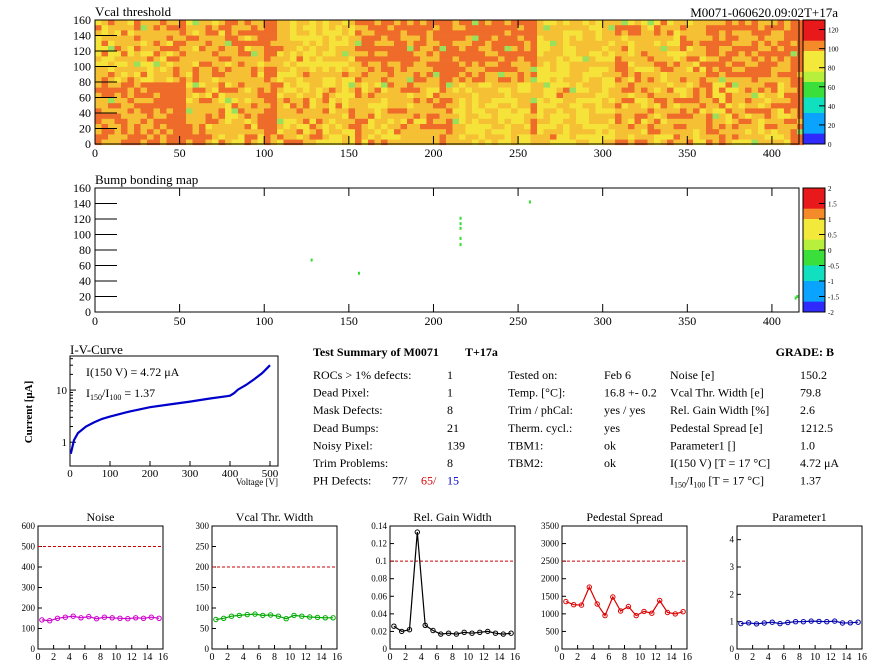  What do you see at coordinates (833, 31) in the screenshot?
I see `z-tick-label: 120` at bounding box center [833, 31].